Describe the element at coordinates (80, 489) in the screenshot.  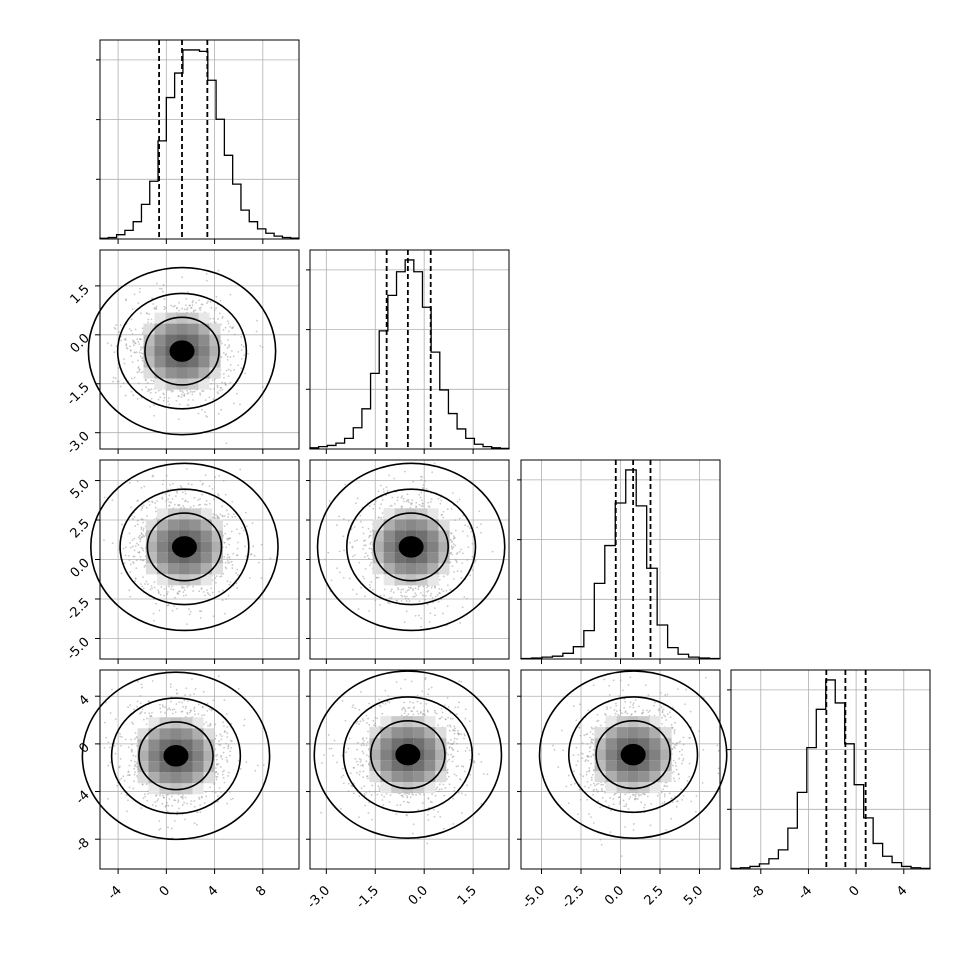
I see `y-tick-label: 5.0` at that location.